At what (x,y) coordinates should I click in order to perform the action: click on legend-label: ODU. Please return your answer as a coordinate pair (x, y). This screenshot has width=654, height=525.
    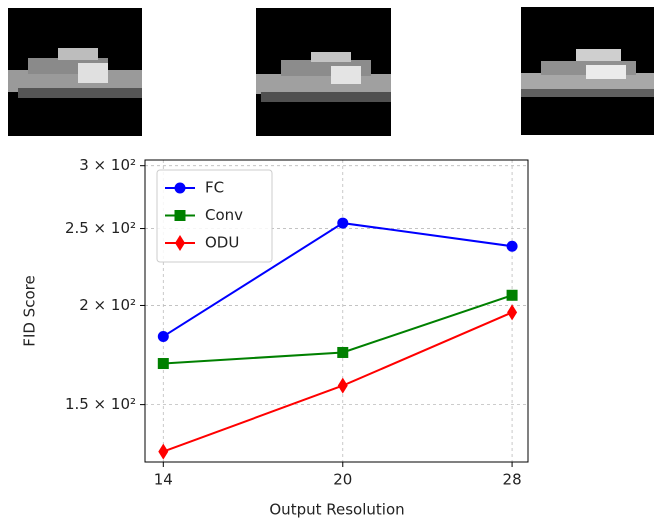
    Looking at the image, I should click on (222, 243).